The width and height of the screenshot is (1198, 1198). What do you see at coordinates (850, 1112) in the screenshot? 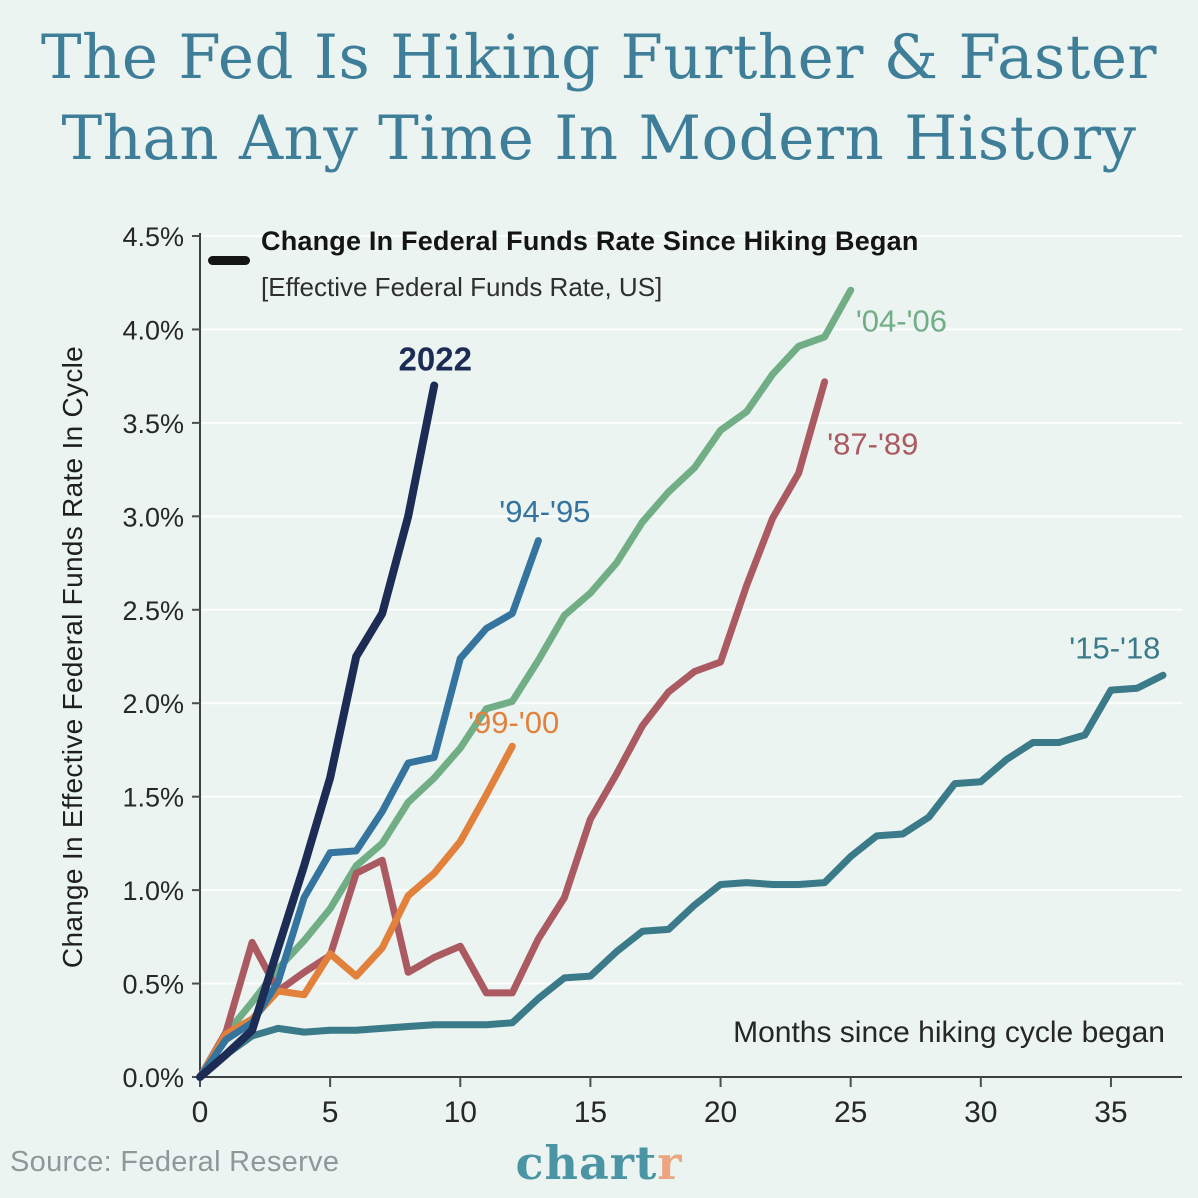
I see `x-tick-label: 25` at bounding box center [850, 1112].